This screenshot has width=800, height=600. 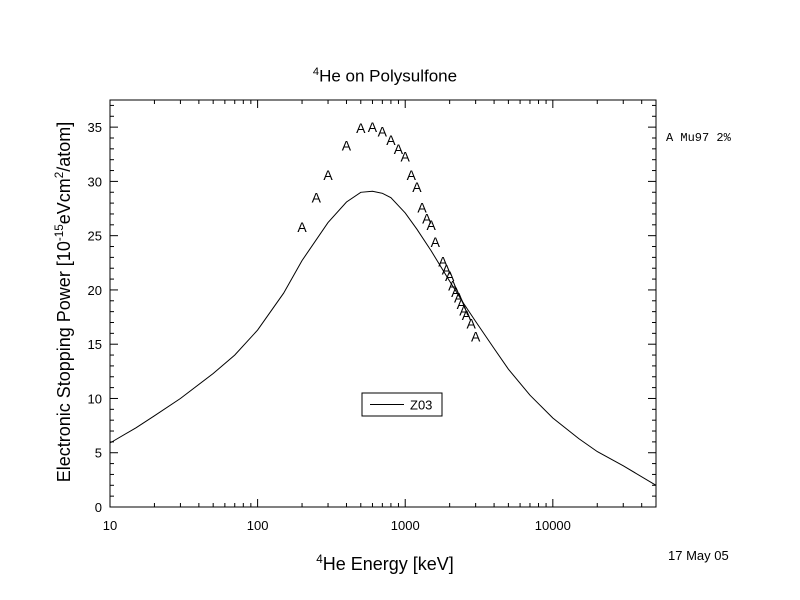 What do you see at coordinates (388, 564) in the screenshot?
I see `x-axis-label-text: He Energy [keV]` at bounding box center [388, 564].